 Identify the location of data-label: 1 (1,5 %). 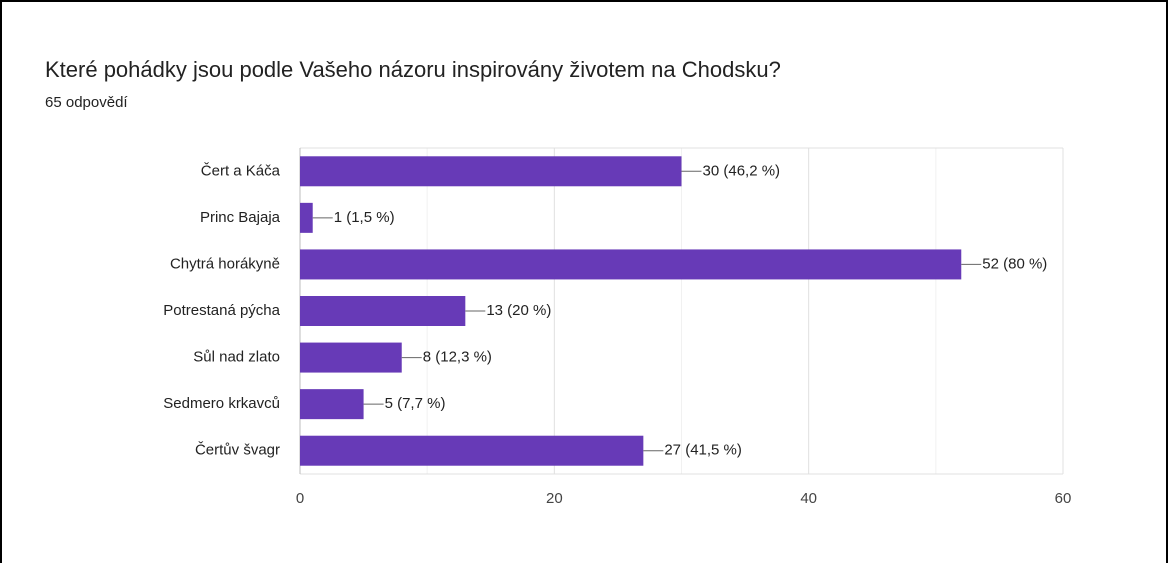
(364, 217).